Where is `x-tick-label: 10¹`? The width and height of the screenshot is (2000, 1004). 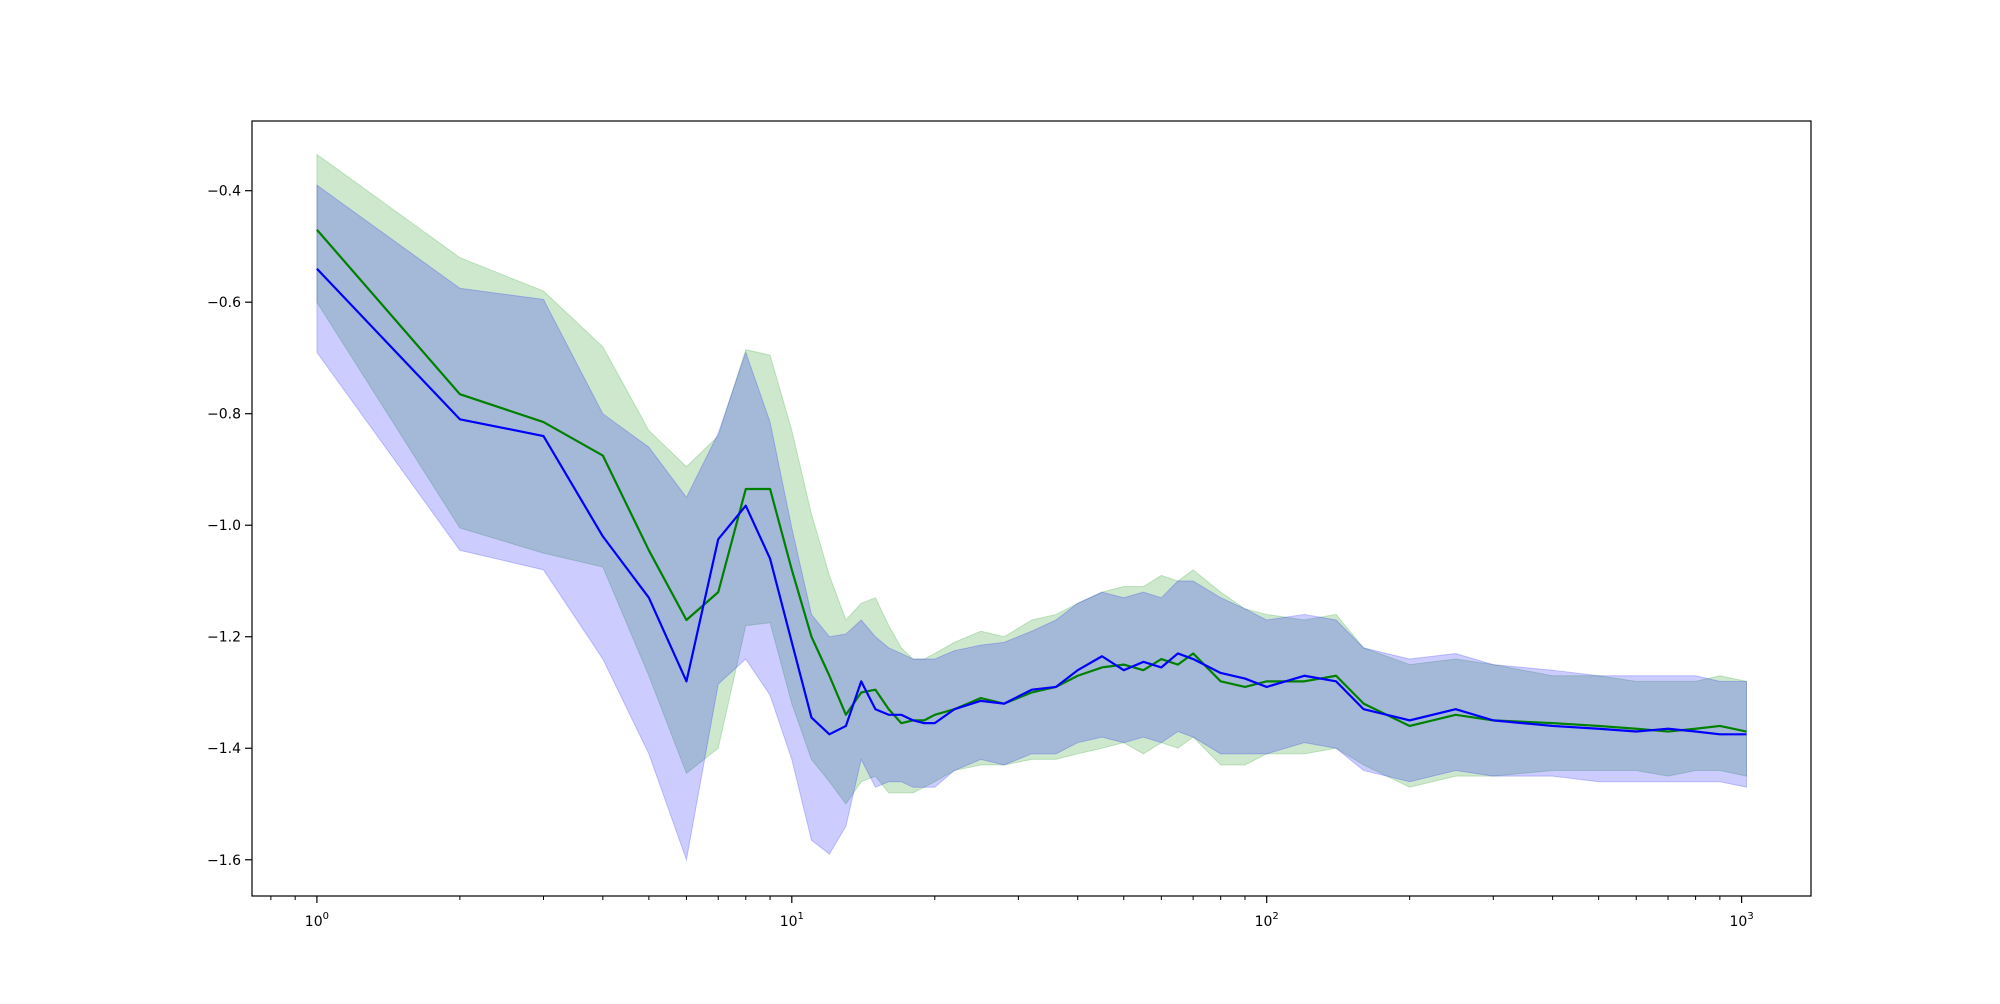 x-tick-label: 10¹ is located at coordinates (792, 920).